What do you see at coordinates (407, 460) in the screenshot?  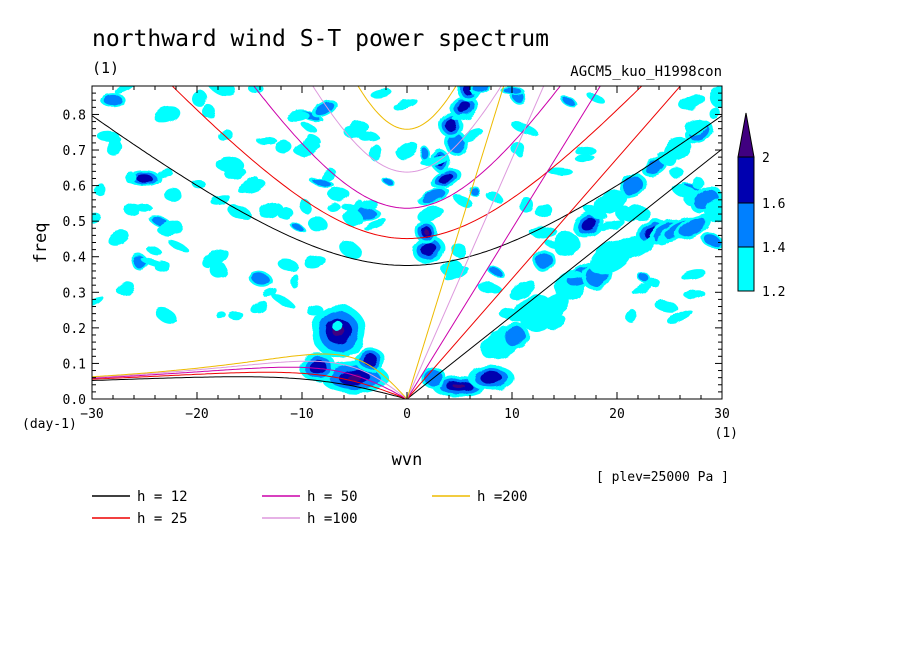 I see `x-axis-label: wvn` at bounding box center [407, 460].